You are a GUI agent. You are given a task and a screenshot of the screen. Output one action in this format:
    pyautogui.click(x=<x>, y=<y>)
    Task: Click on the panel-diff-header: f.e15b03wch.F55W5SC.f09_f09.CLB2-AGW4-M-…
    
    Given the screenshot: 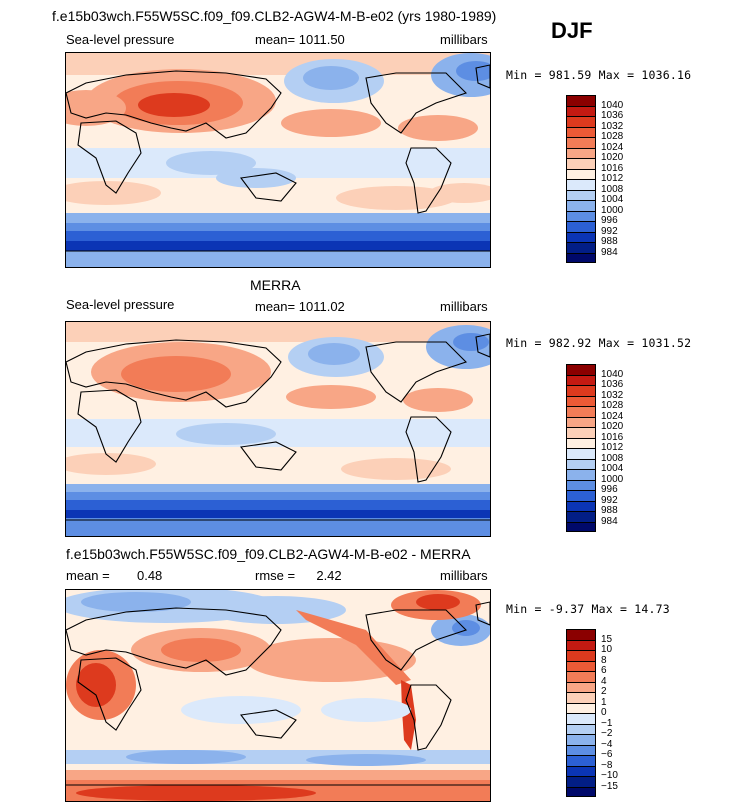 What is the action you would take?
    pyautogui.click(x=268, y=554)
    